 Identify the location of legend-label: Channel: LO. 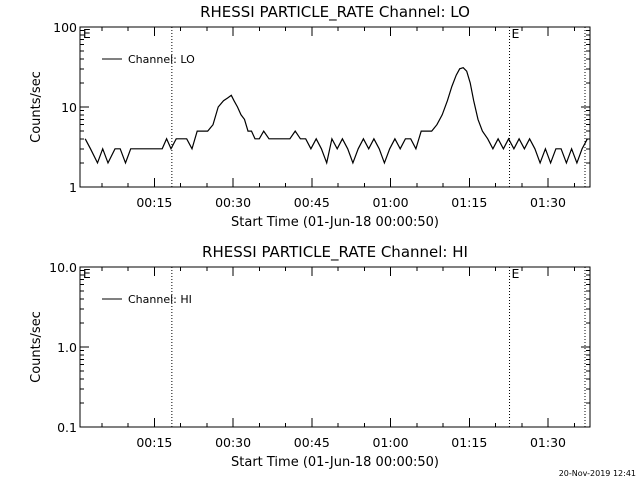
(161, 59).